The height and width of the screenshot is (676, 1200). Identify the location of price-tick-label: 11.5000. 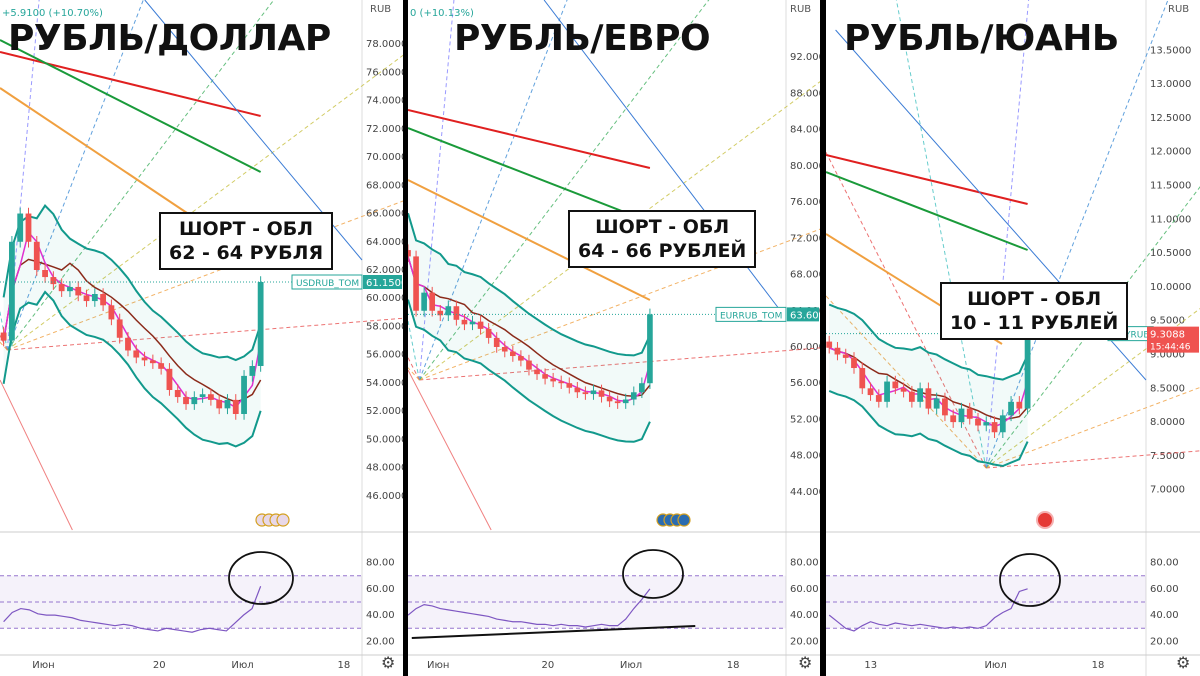
(1170, 185).